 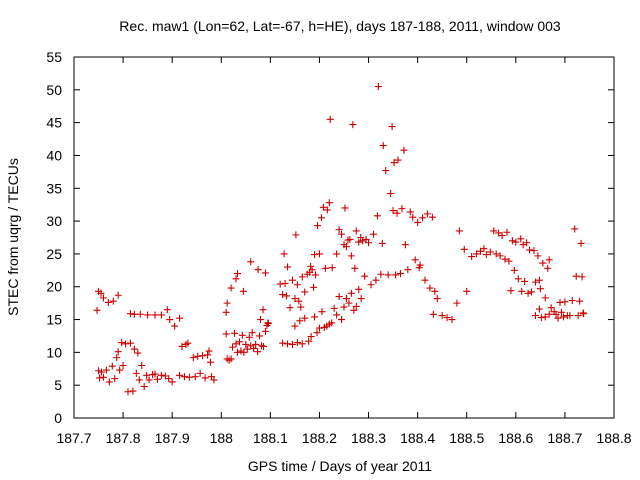 What do you see at coordinates (270, 438) in the screenshot?
I see `x-tick-label: 188.1` at bounding box center [270, 438].